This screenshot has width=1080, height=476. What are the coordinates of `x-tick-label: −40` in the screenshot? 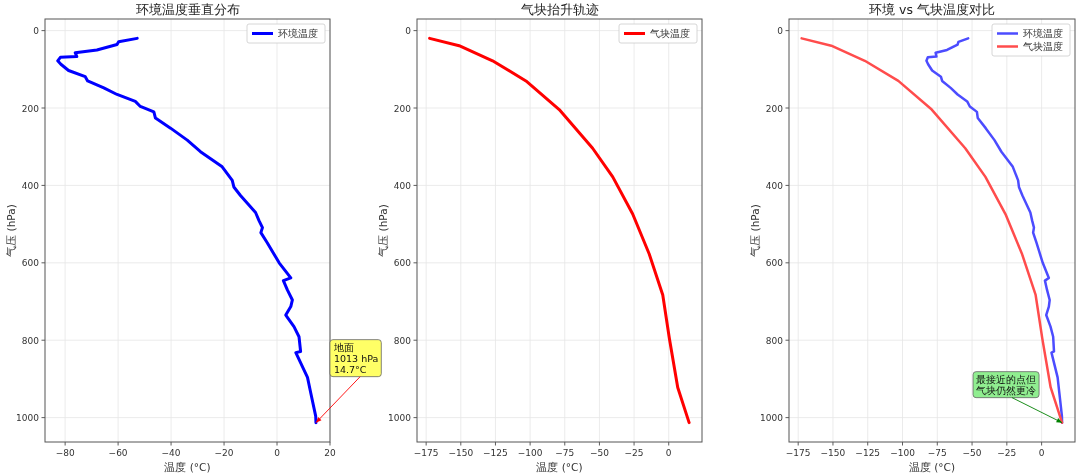 It's located at (171, 453).